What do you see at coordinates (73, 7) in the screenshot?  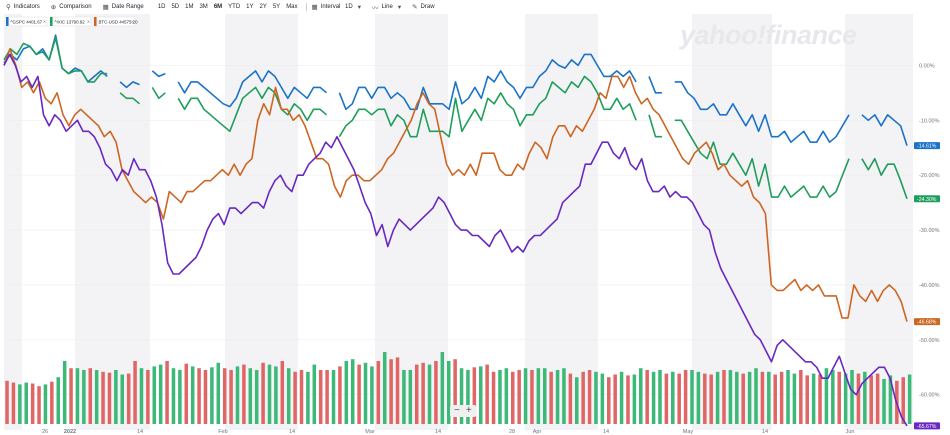 I see `comparison-button: ⊕ Comparison` at bounding box center [73, 7].